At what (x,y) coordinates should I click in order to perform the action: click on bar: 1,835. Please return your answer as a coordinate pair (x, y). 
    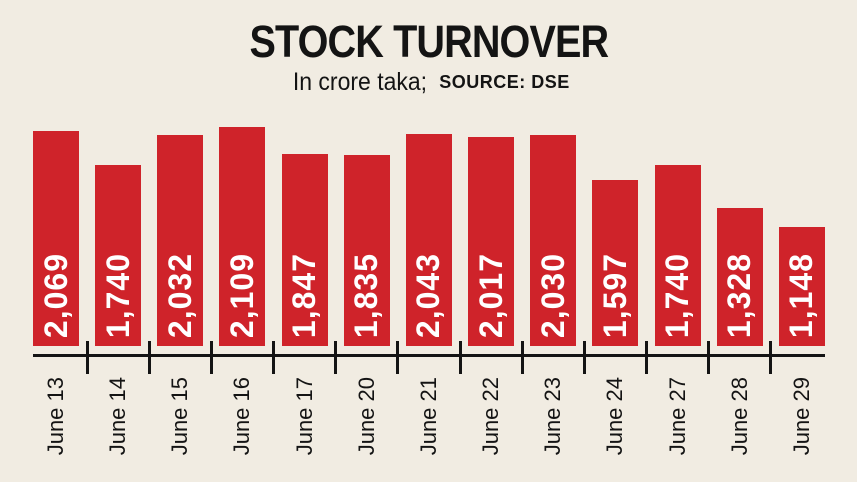
    Looking at the image, I should click on (366, 250).